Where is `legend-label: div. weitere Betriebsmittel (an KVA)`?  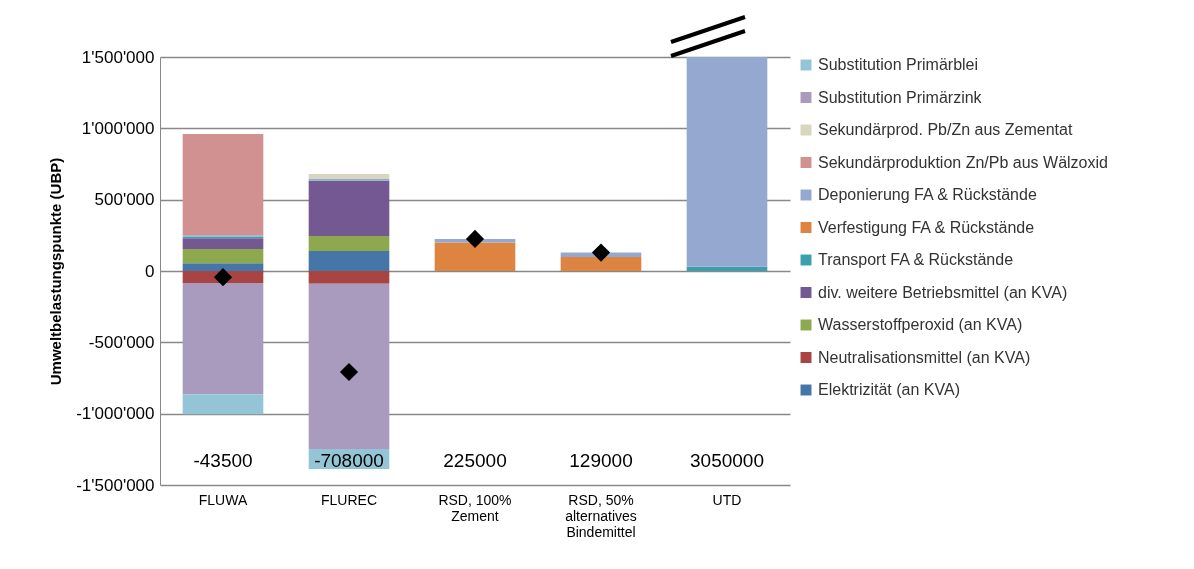
legend-label: div. weitere Betriebsmittel (an KVA) is located at coordinates (943, 292).